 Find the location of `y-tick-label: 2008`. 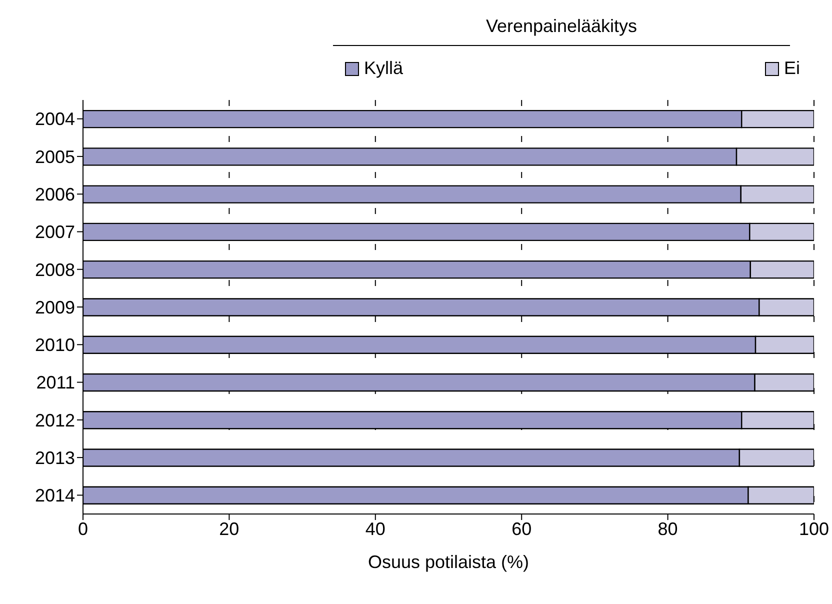

y-tick-label: 2008 is located at coordinates (54, 270).